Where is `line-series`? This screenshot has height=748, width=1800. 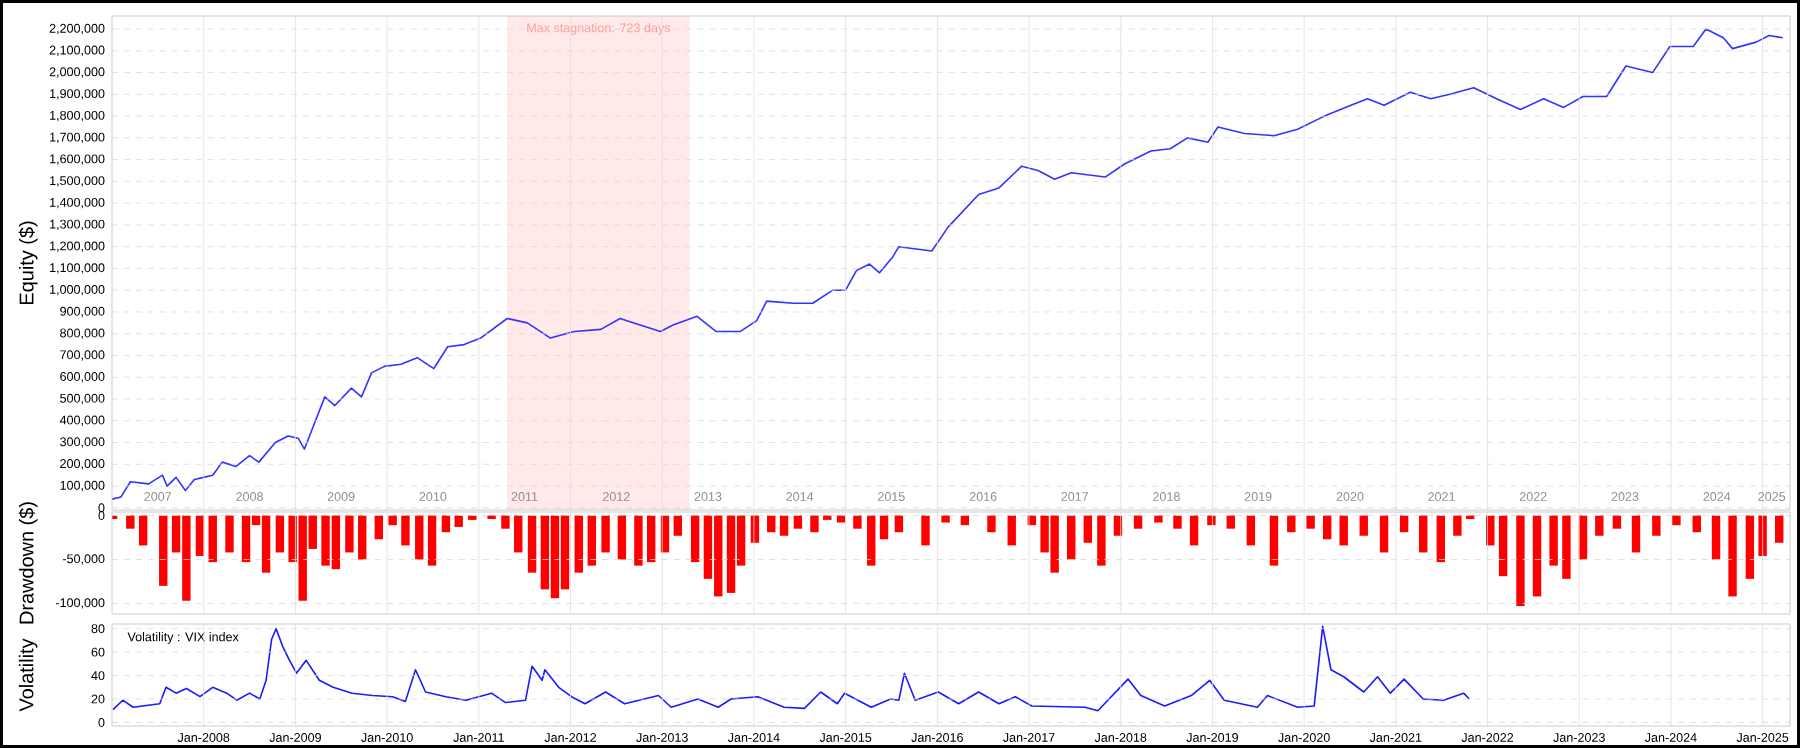
line-series is located at coordinates (791, 668).